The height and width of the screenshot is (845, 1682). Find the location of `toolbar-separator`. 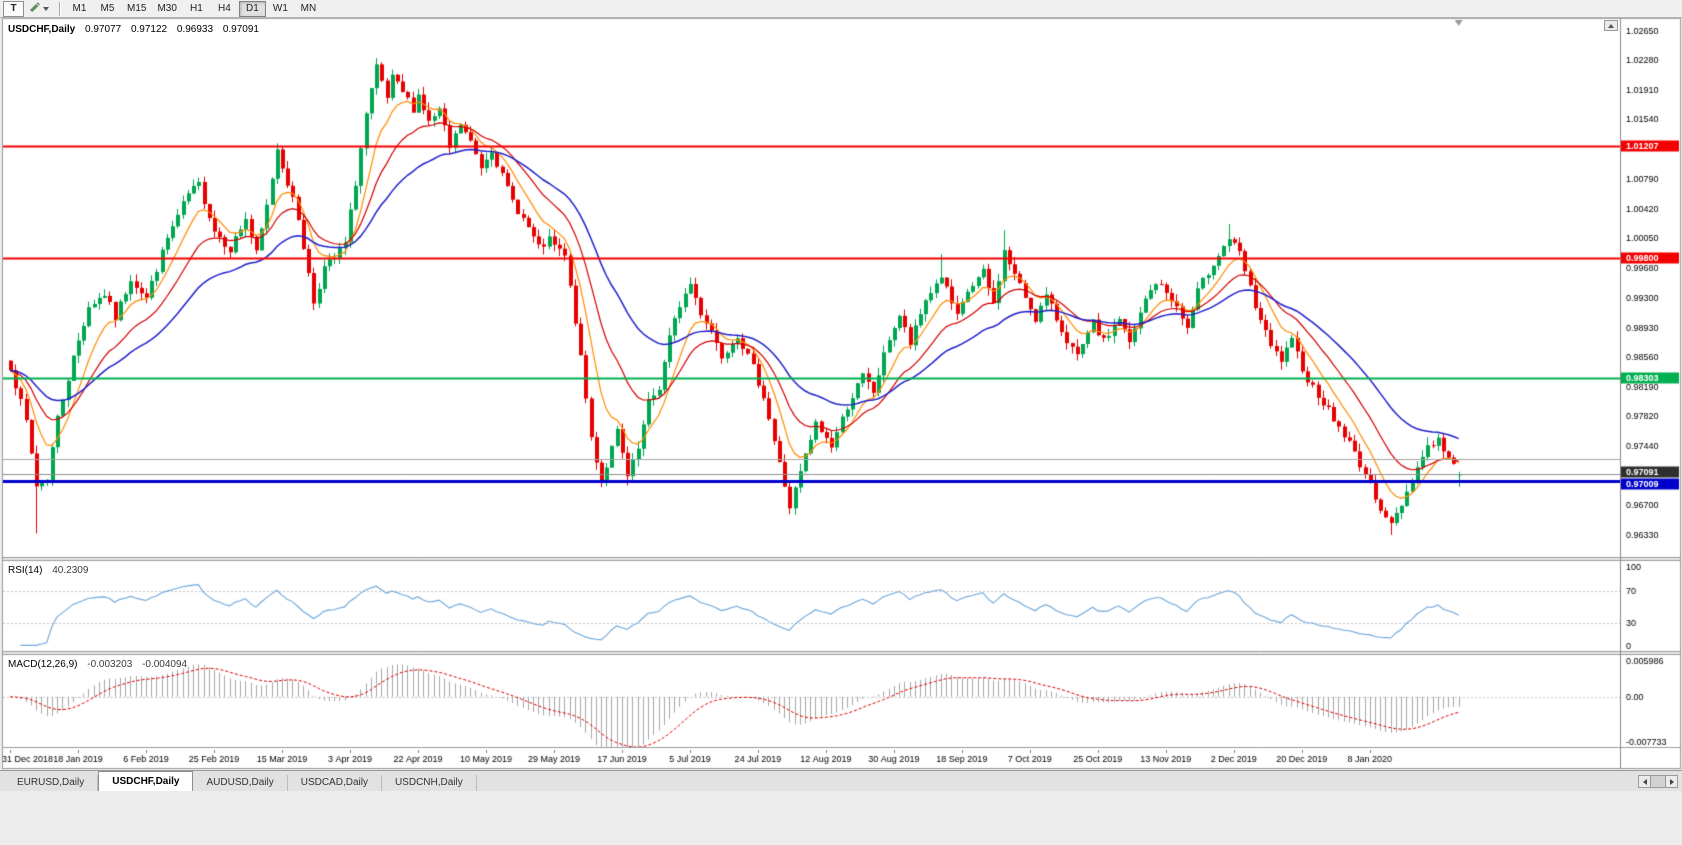

toolbar-separator is located at coordinates (60, 8).